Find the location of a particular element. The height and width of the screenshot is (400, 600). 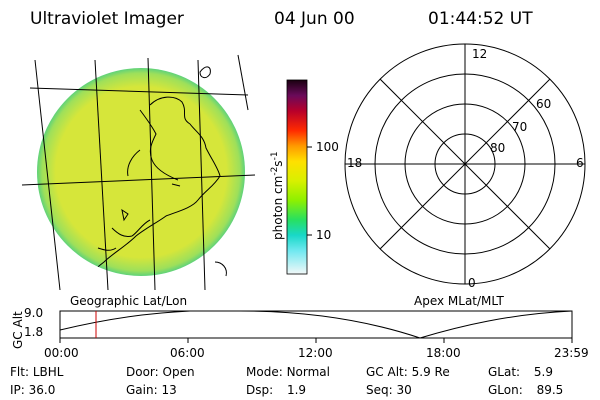

date-label: 04 Jun 00 is located at coordinates (314, 19).